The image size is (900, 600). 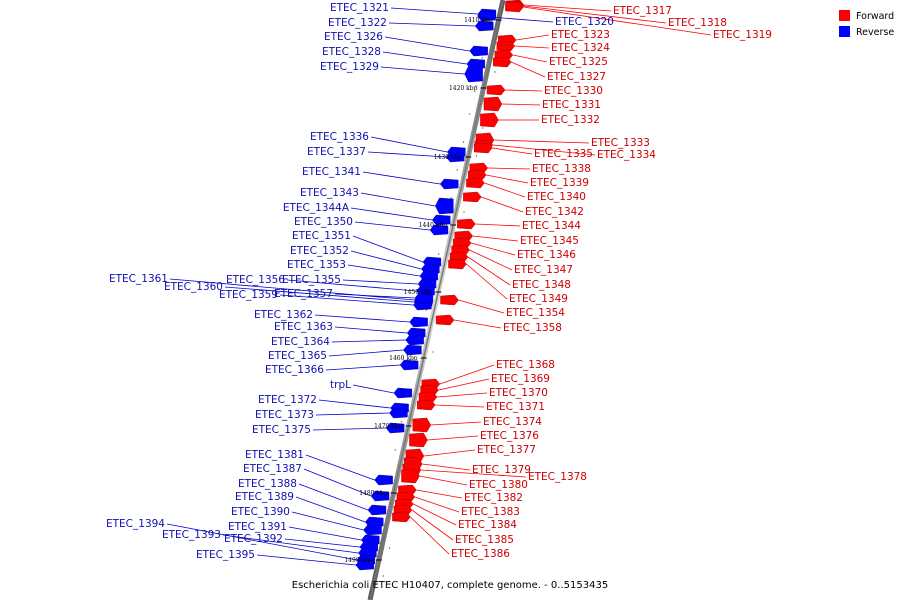 What do you see at coordinates (331, 172) in the screenshot?
I see `gene-label-etec-1341: ETEC_1341` at bounding box center [331, 172].